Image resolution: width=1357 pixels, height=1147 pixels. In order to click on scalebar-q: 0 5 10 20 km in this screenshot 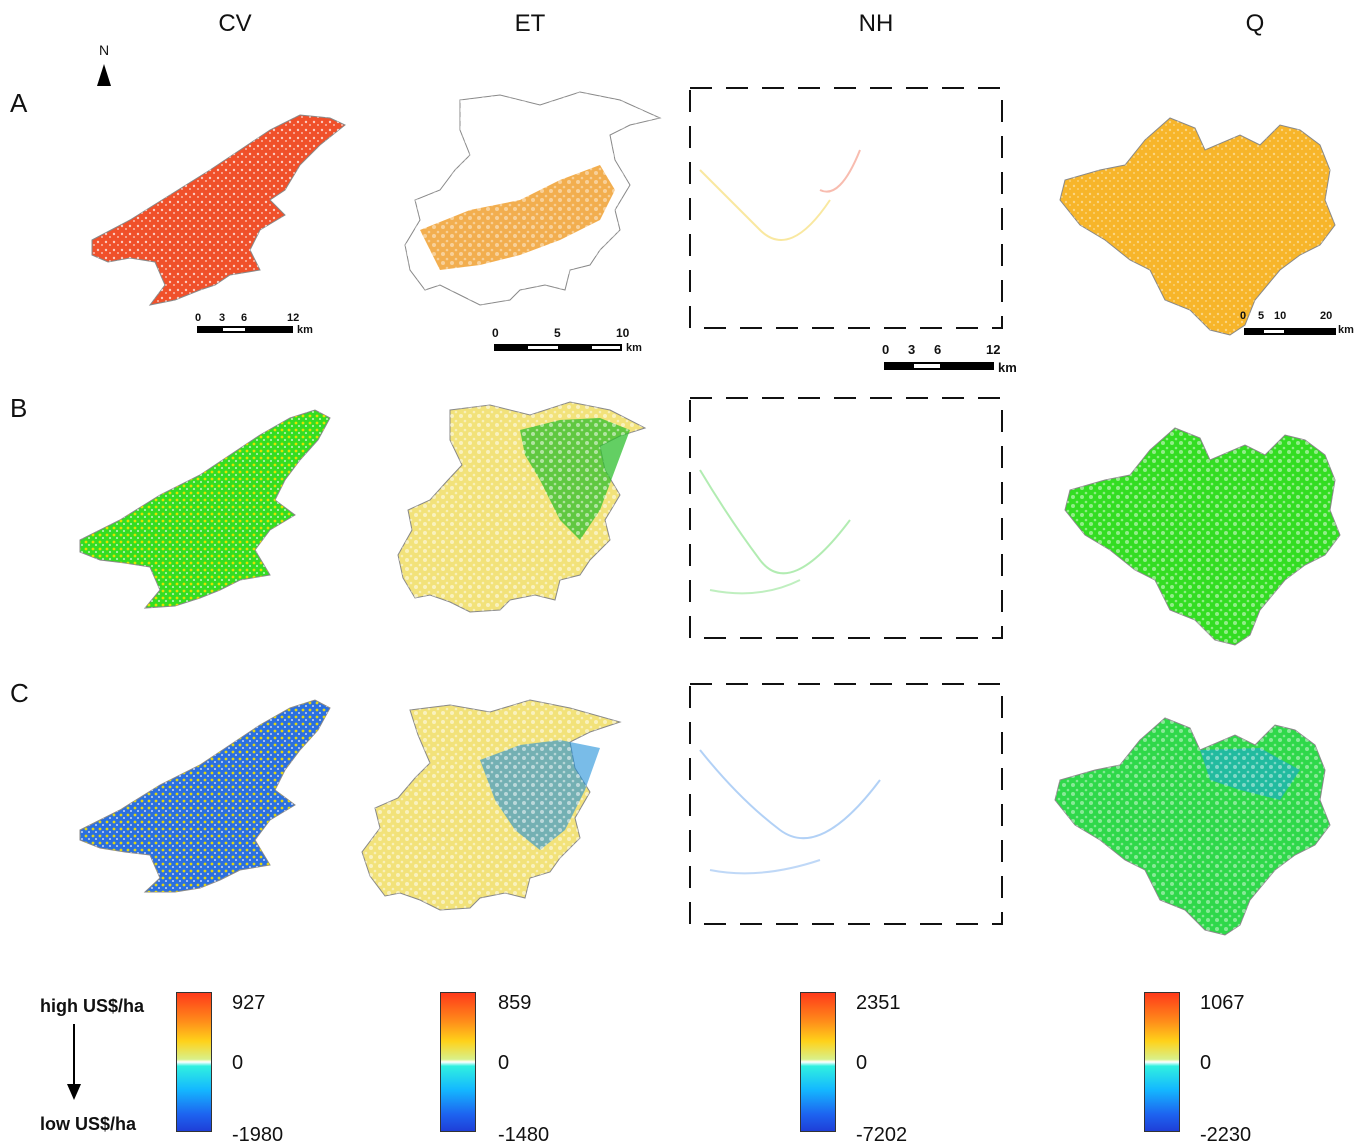, I will do `click(1297, 325)`.